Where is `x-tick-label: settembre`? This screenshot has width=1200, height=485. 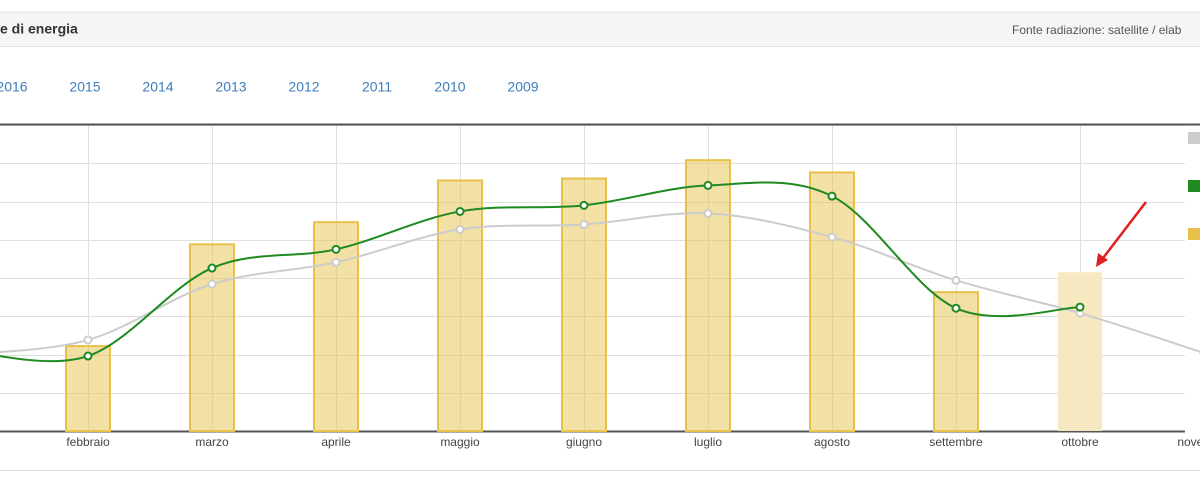
x-tick-label: settembre is located at coordinates (956, 442).